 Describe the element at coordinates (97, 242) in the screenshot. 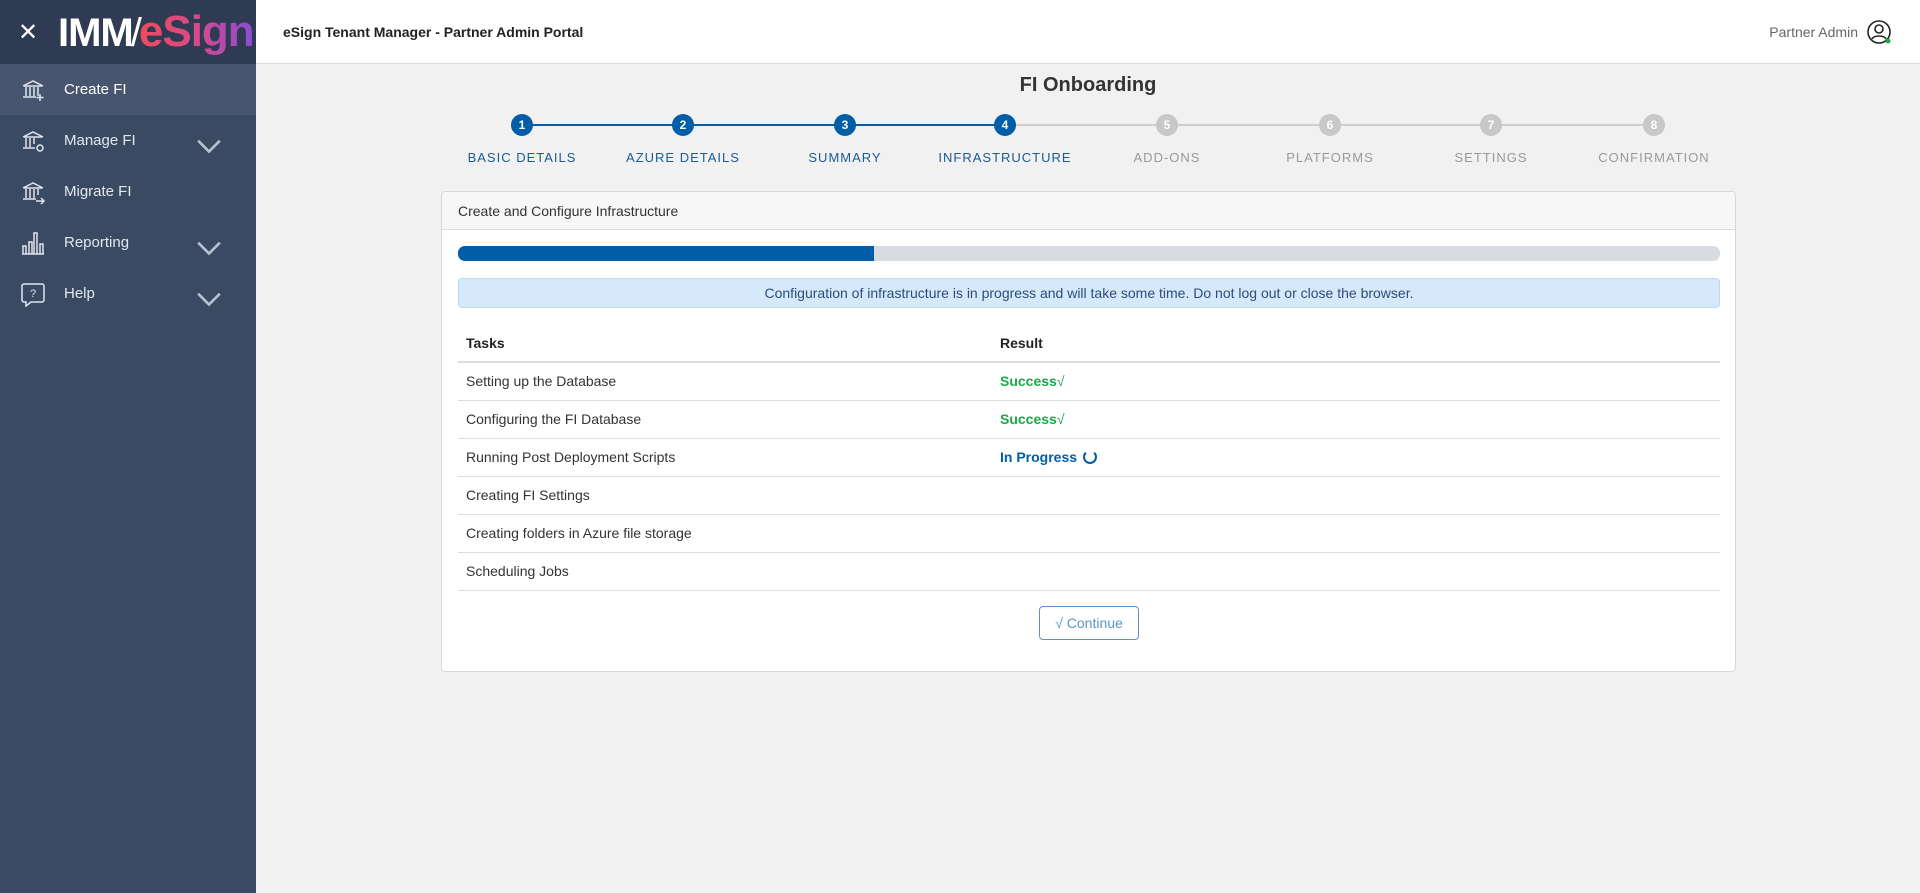

I see `sidebar-item-label: Reporting` at that location.